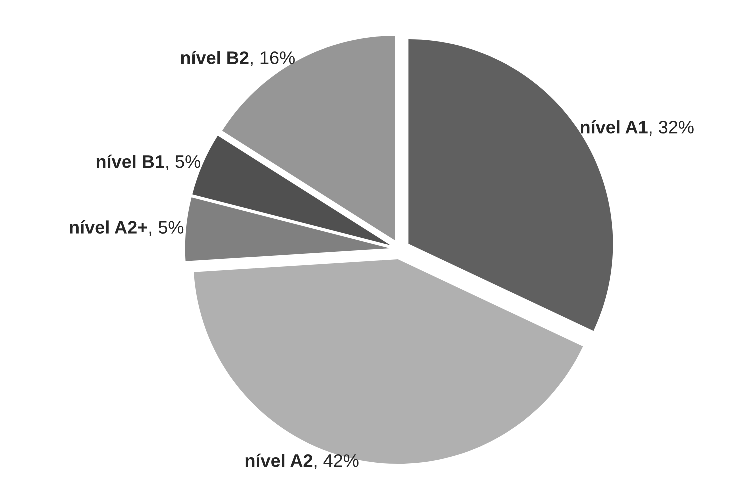  What do you see at coordinates (279, 461) in the screenshot?
I see `slice-label: nível A2` at bounding box center [279, 461].